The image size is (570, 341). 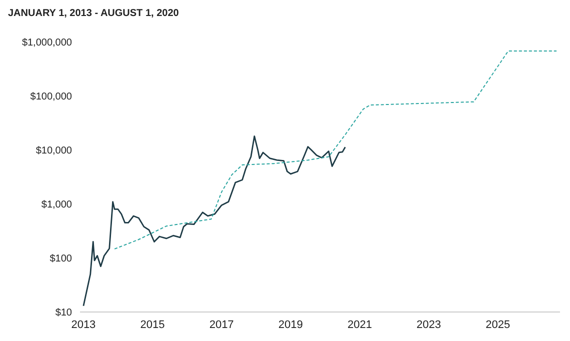 What do you see at coordinates (290, 324) in the screenshot?
I see `x-tick-label: 2019` at bounding box center [290, 324].